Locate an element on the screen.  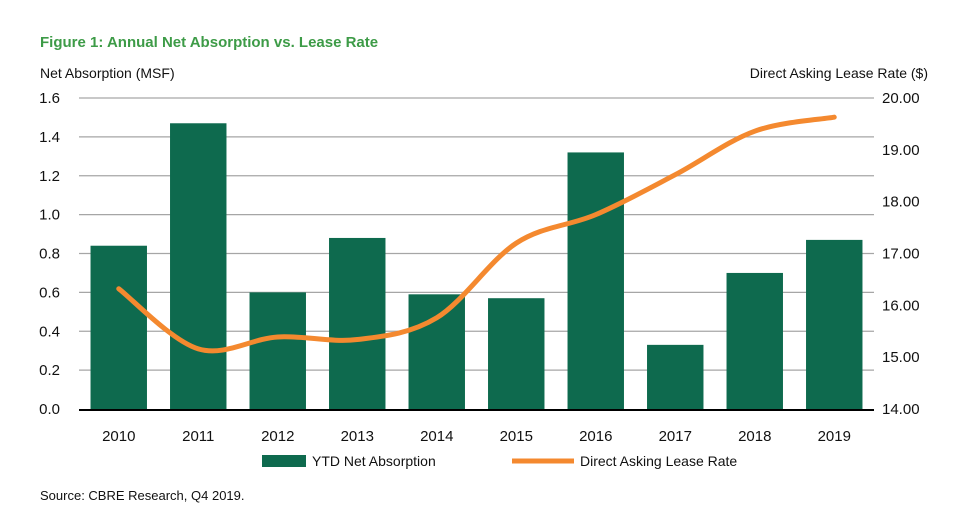
x-tick-label: 2010 is located at coordinates (118, 436).